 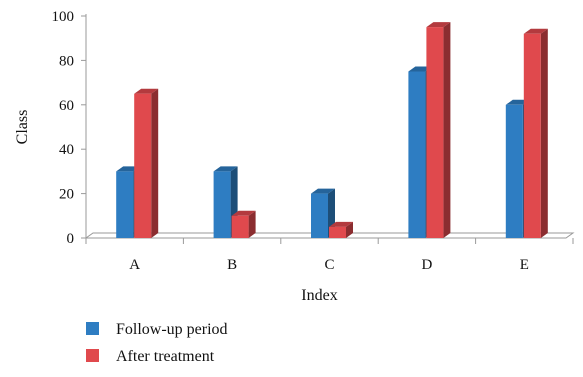 I want to click on y-tick-label: 60, so click(x=66, y=106).